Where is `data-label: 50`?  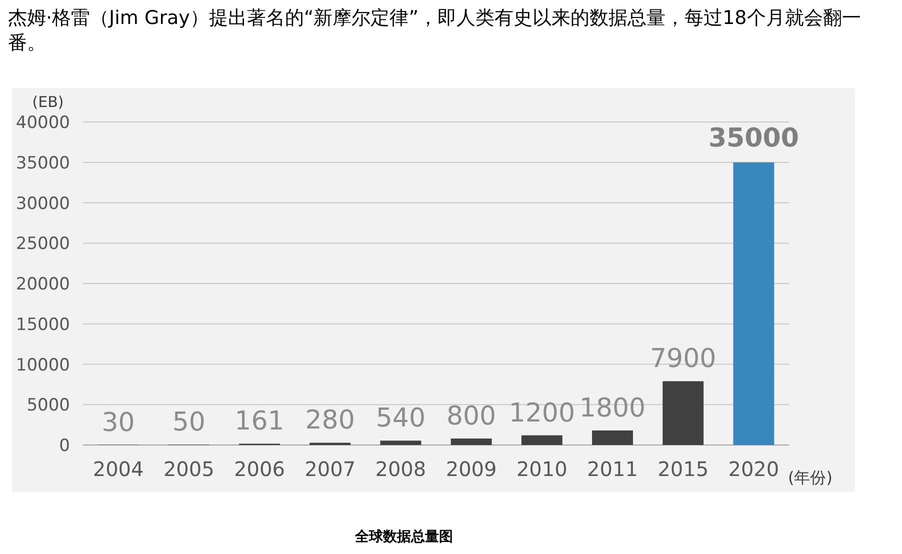
data-label: 50 is located at coordinates (189, 423).